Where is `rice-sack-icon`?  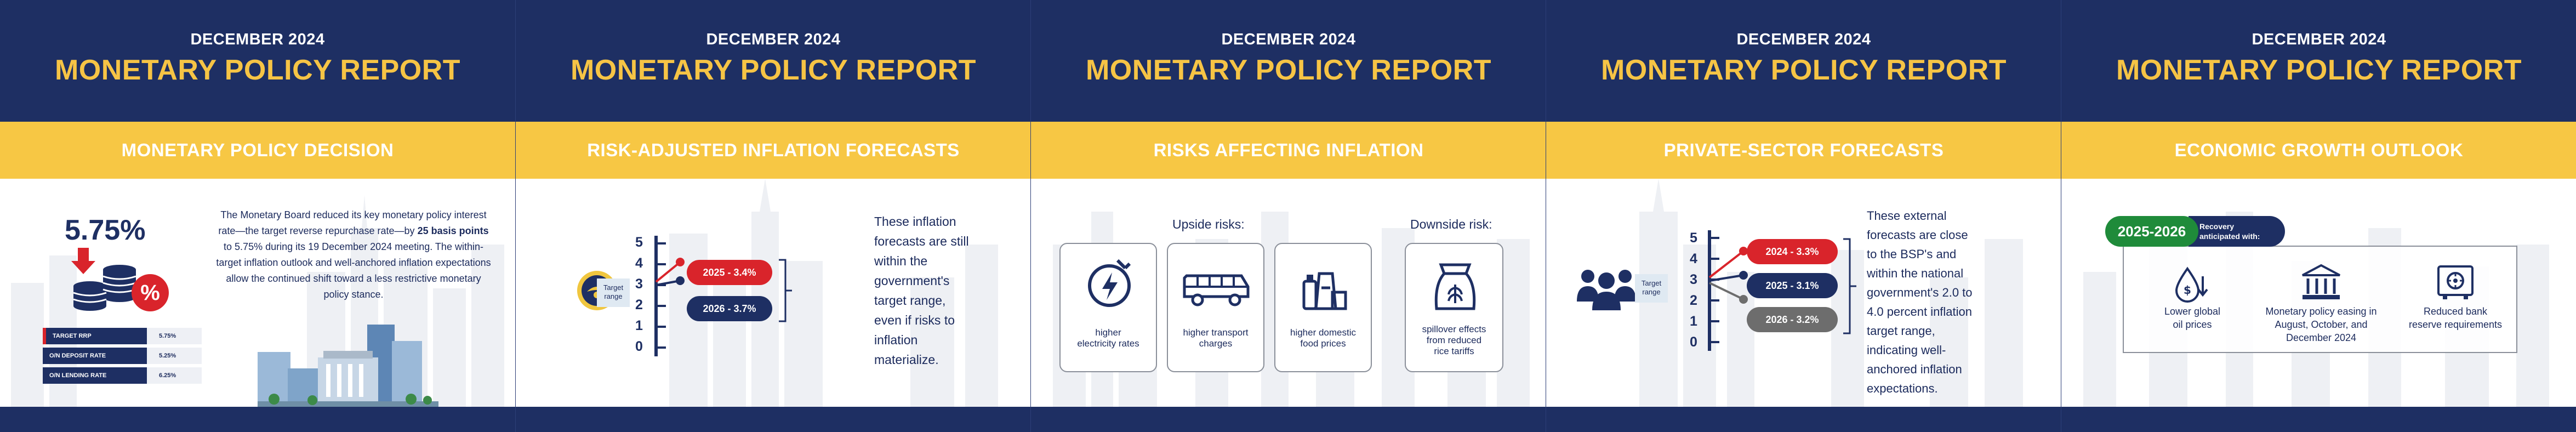
rice-sack-icon is located at coordinates (1455, 286).